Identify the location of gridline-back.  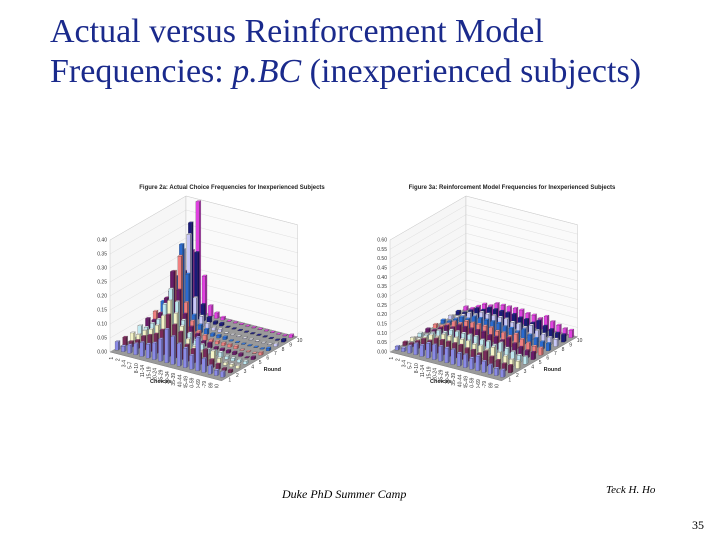
(521, 294).